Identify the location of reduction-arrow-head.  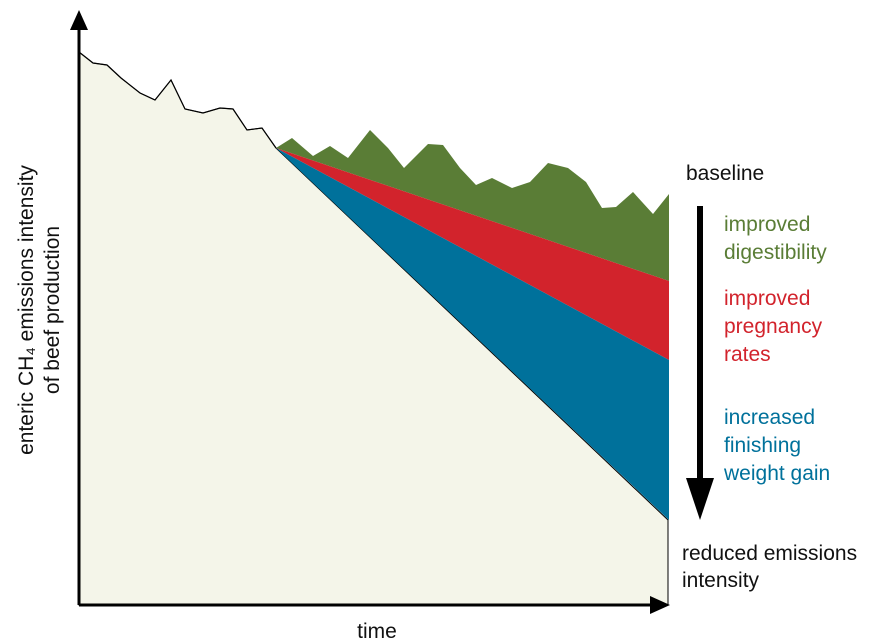
(700, 499).